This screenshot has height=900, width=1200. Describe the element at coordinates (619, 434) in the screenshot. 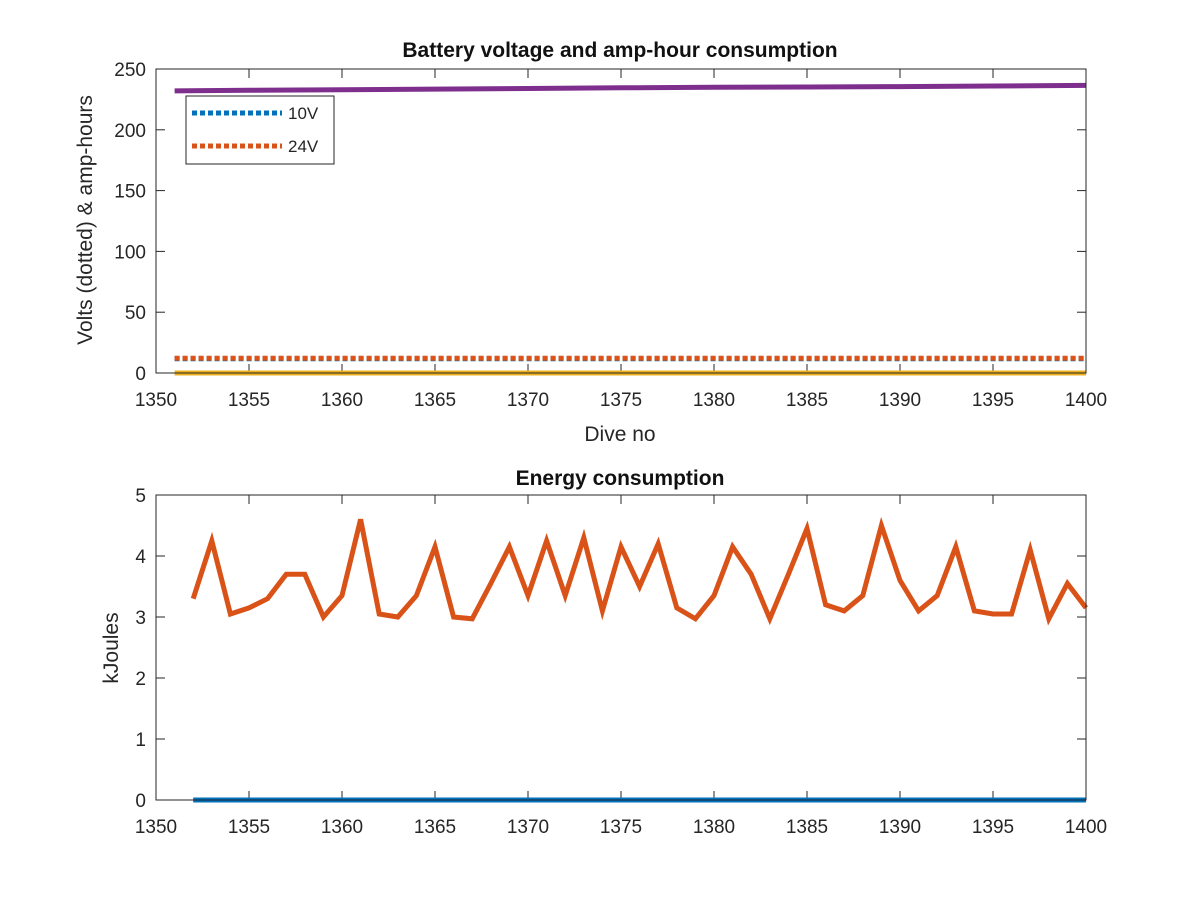

I see `x-axis-label: Dive no` at that location.